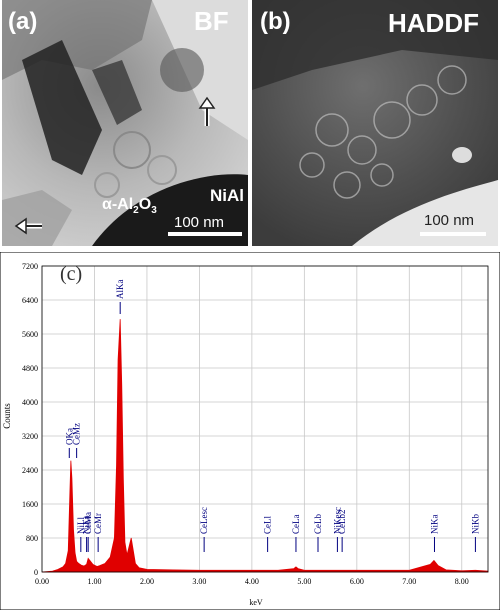 This screenshot has width=500, height=610. What do you see at coordinates (77, 434) in the screenshot?
I see `peak-label: CeMz` at bounding box center [77, 434].